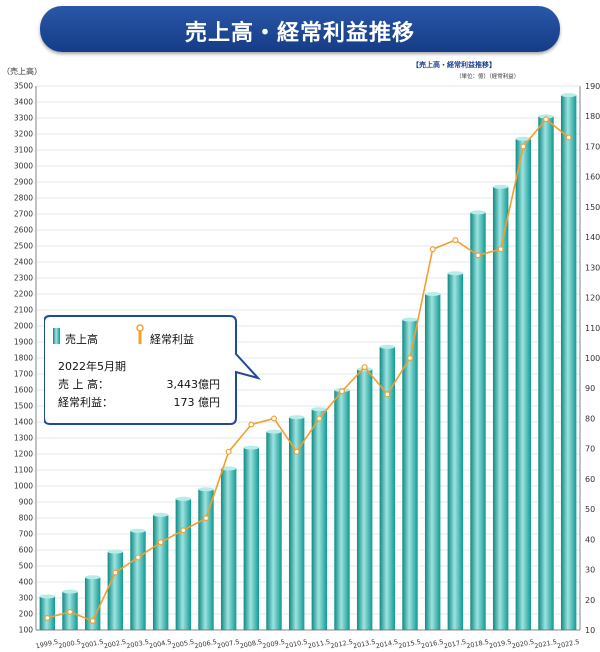  I want to click on y-left-tick-label: 1400, so click(23, 422).